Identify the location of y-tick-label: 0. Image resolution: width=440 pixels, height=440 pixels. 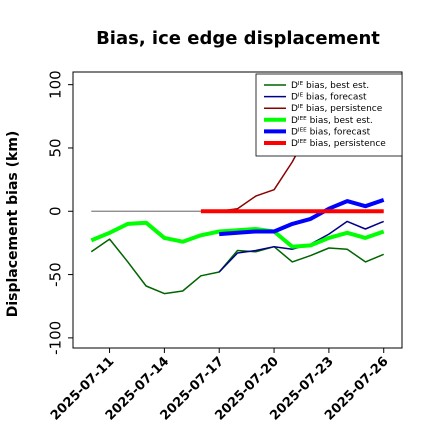
(56, 211).